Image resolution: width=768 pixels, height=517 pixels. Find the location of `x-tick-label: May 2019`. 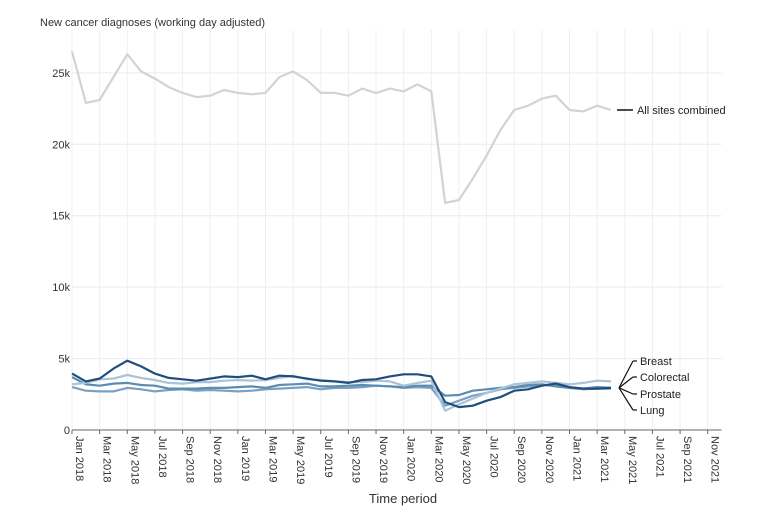

x-tick-label: May 2019 is located at coordinates (300, 460).